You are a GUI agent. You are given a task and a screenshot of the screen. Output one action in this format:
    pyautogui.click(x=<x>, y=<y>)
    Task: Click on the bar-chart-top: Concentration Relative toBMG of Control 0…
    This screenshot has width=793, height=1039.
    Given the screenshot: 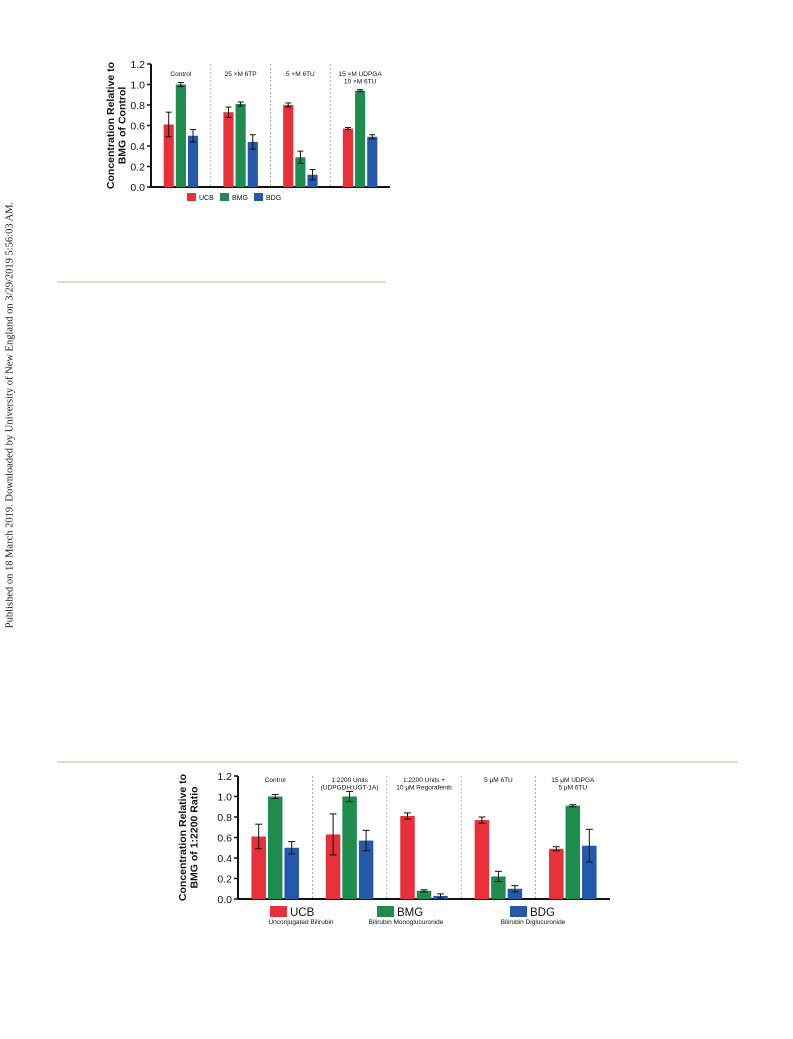 What is the action you would take?
    pyautogui.click(x=250, y=131)
    